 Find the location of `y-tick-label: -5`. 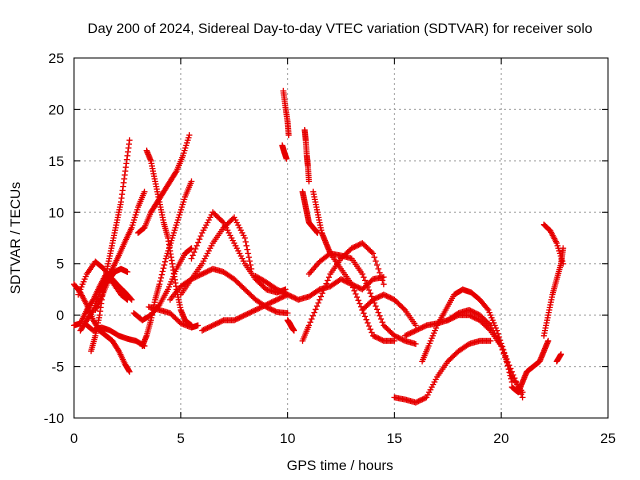

y-tick-label: -5 is located at coordinates (58, 367).